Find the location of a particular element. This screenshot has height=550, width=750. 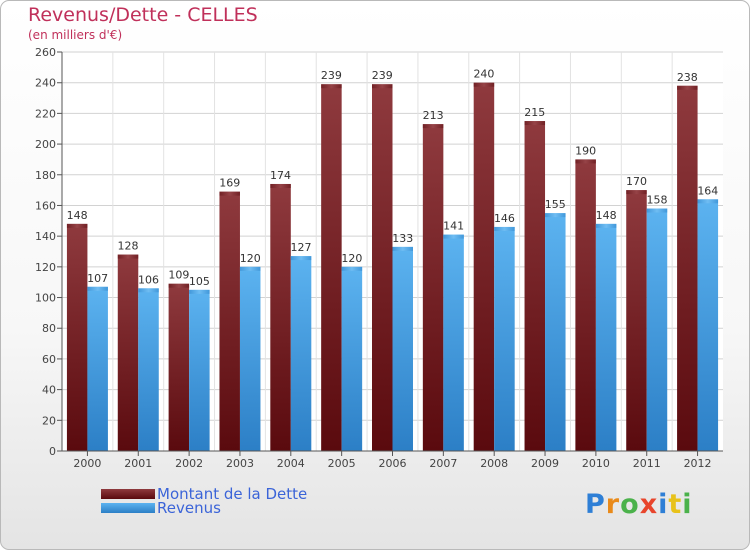

y-tick-label: 20 is located at coordinates (49, 420).